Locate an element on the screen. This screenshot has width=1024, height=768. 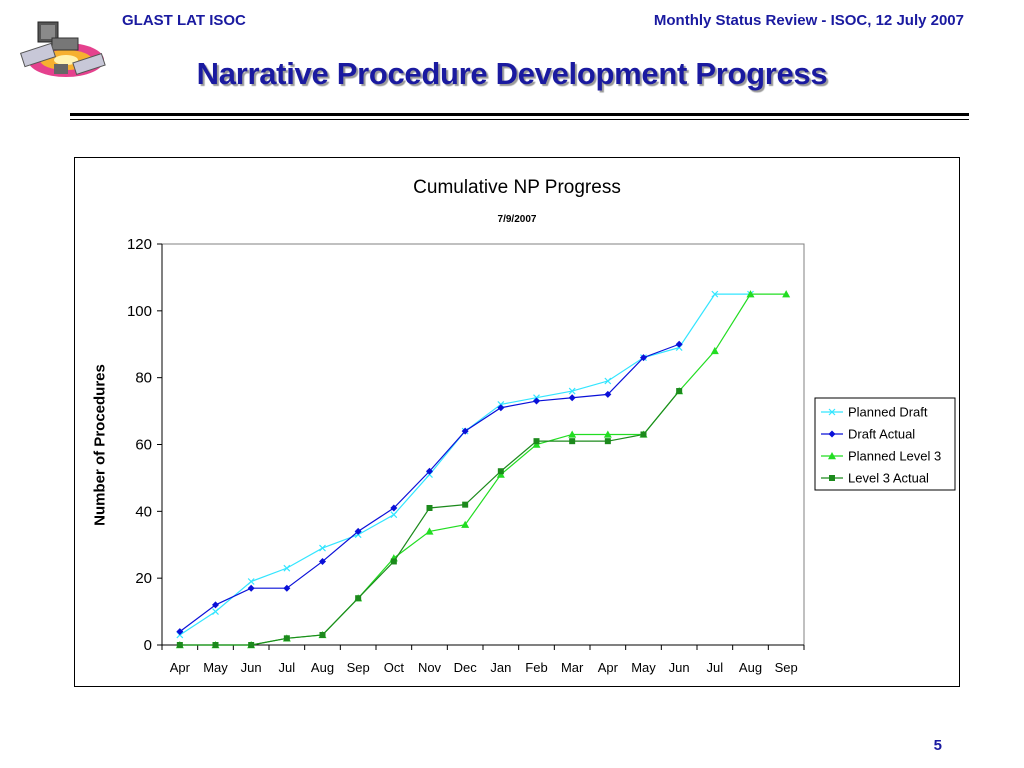
y-tick-label: 40 is located at coordinates (143, 511).